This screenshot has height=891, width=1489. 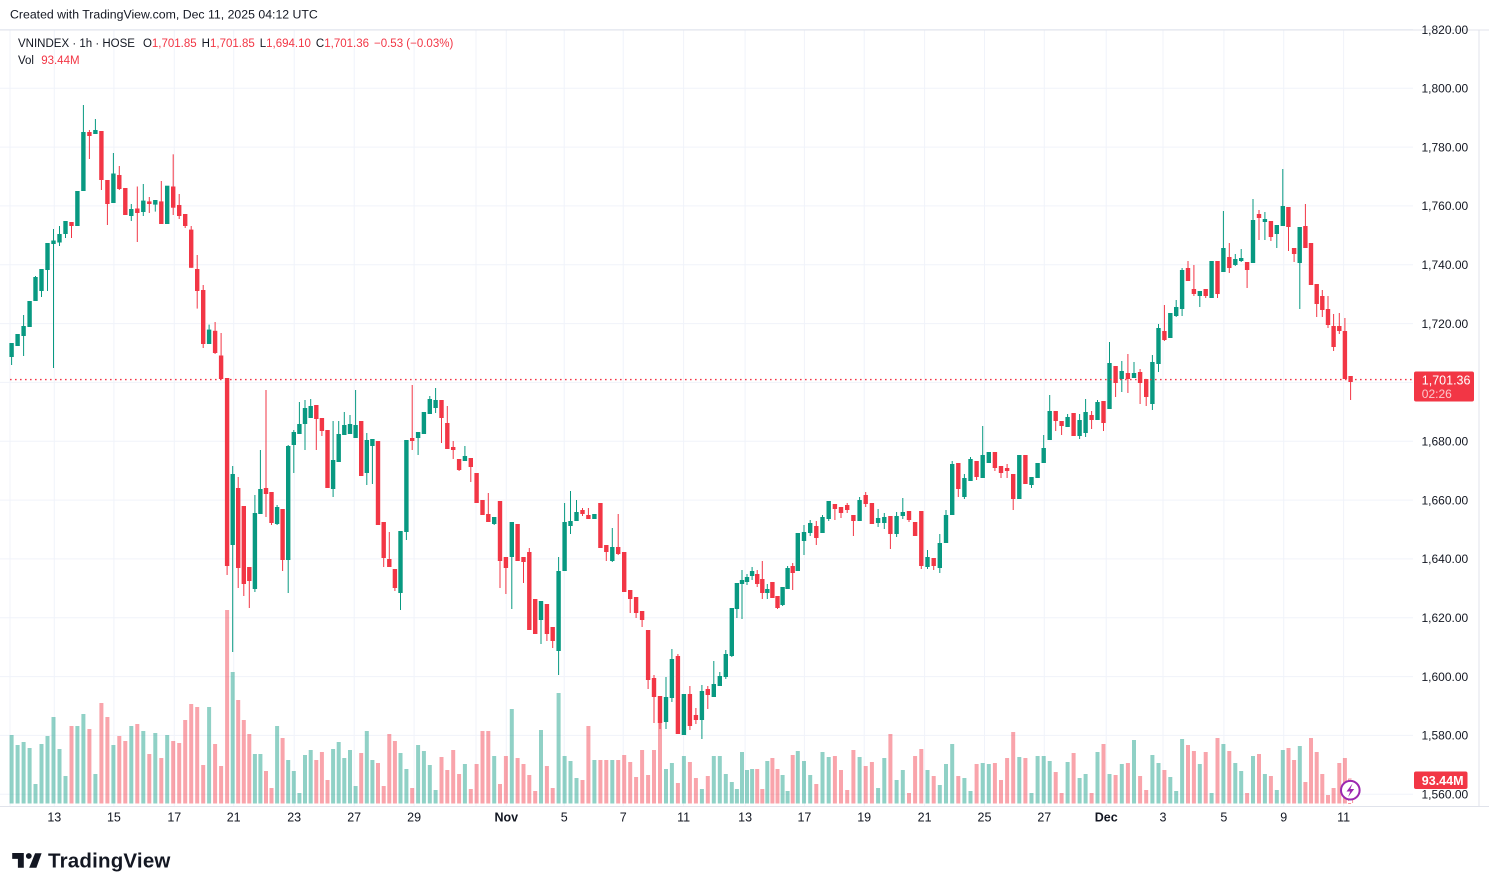 I want to click on svg-text: 29, so click(x=414, y=818).